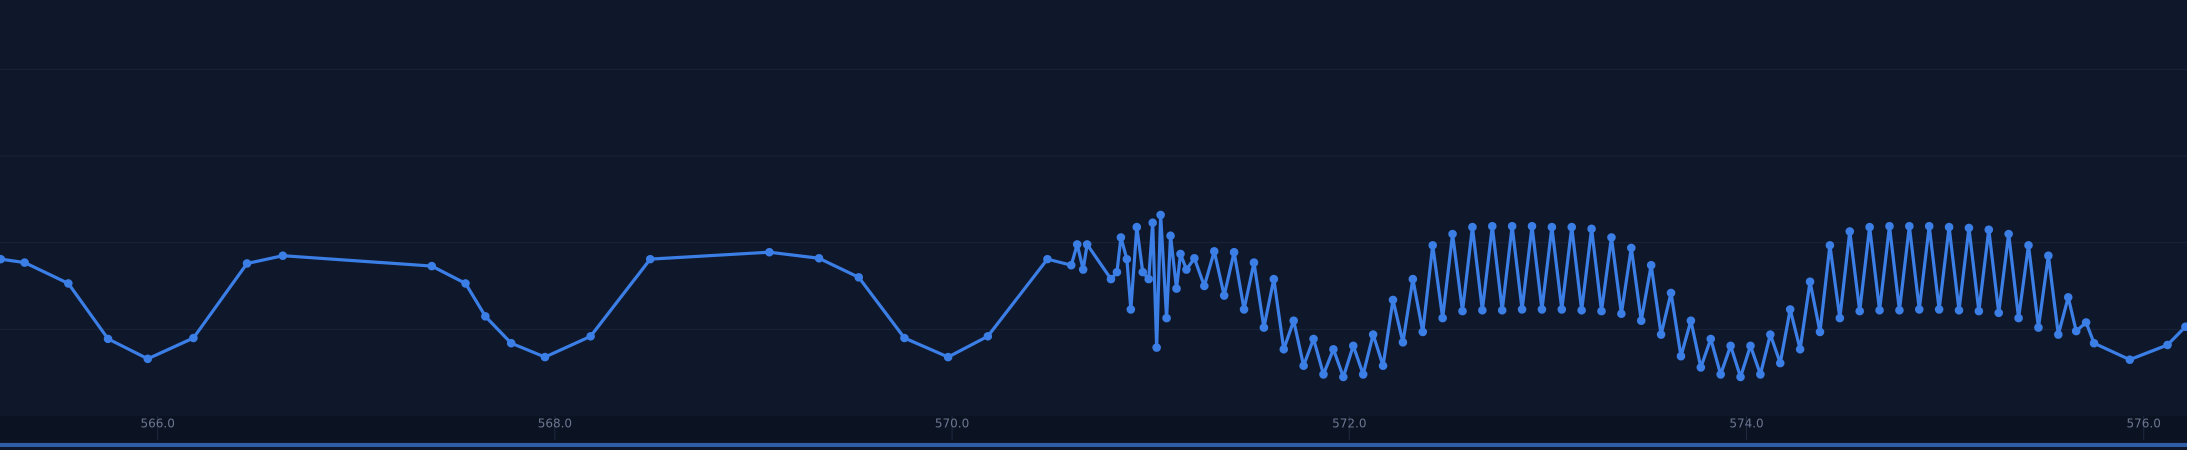 The image size is (2187, 450). Describe the element at coordinates (1093, 445) in the screenshot. I see `scrollbar` at that location.